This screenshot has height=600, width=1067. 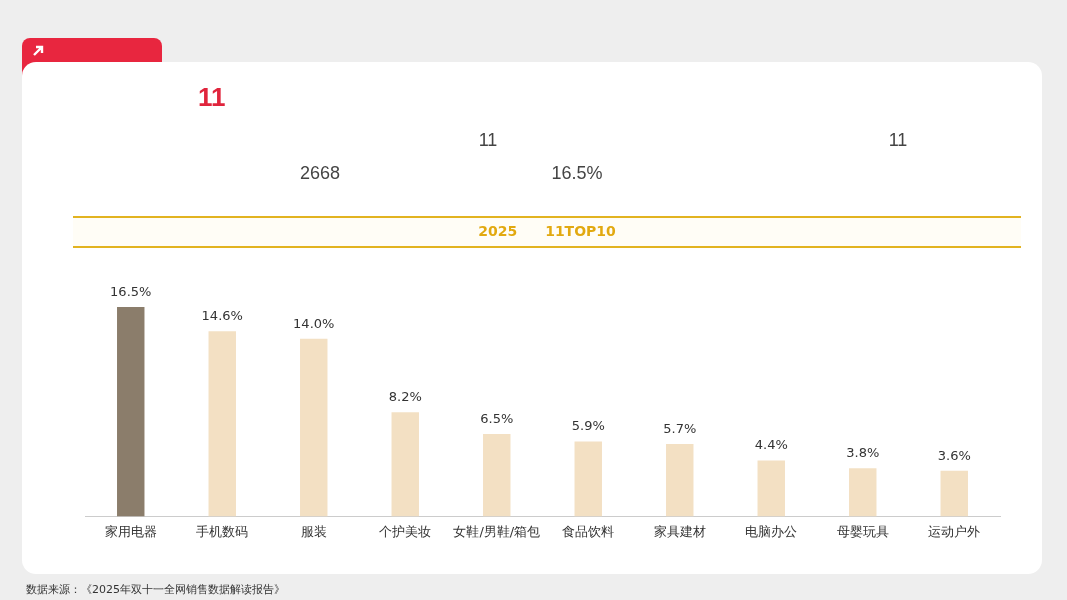 What do you see at coordinates (155, 589) in the screenshot?
I see `source-note: 数据来源：《2025年双十一全网销售数据解读报告》` at bounding box center [155, 589].